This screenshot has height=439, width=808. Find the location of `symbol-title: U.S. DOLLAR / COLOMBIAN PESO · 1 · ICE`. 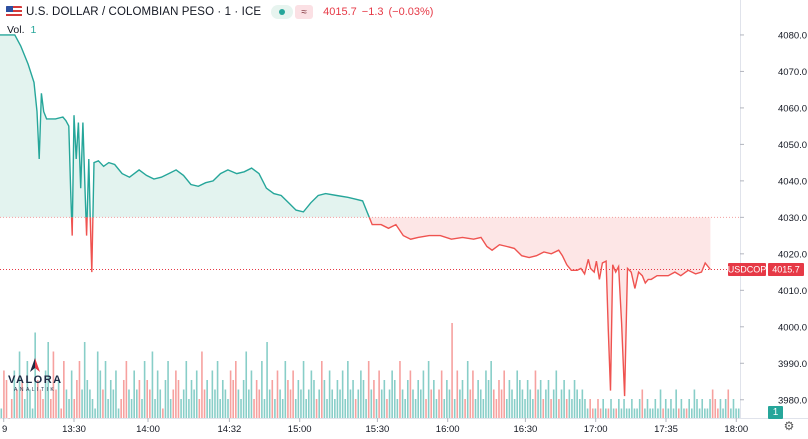

symbol-title: U.S. DOLLAR / COLOMBIAN PESO · 1 · ICE is located at coordinates (144, 12).